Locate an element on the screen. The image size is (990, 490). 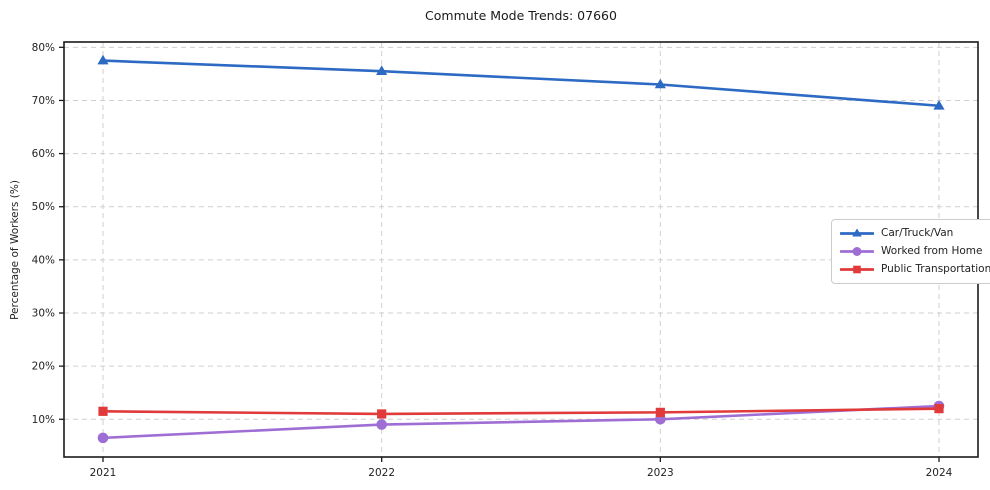
series-line-worked-from-home is located at coordinates (521, 422).